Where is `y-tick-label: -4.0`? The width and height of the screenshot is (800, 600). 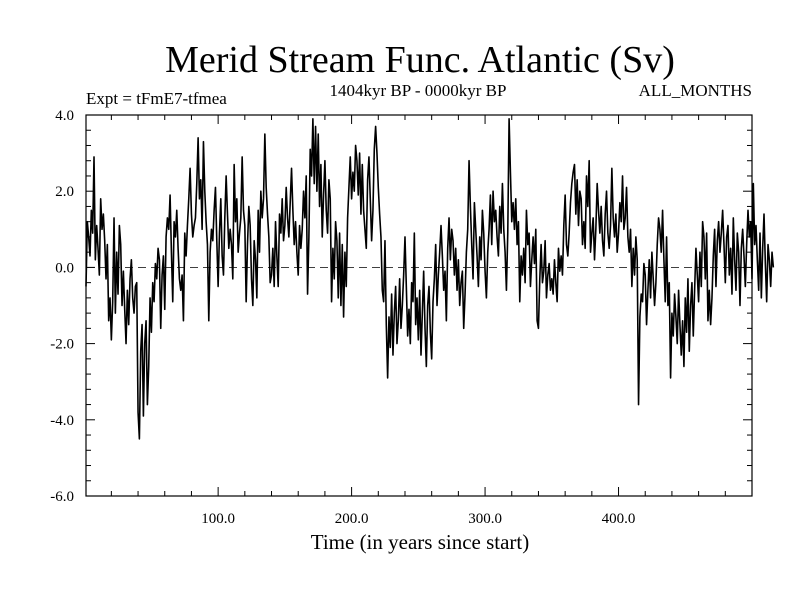 y-tick-label: -4.0 is located at coordinates (62, 421).